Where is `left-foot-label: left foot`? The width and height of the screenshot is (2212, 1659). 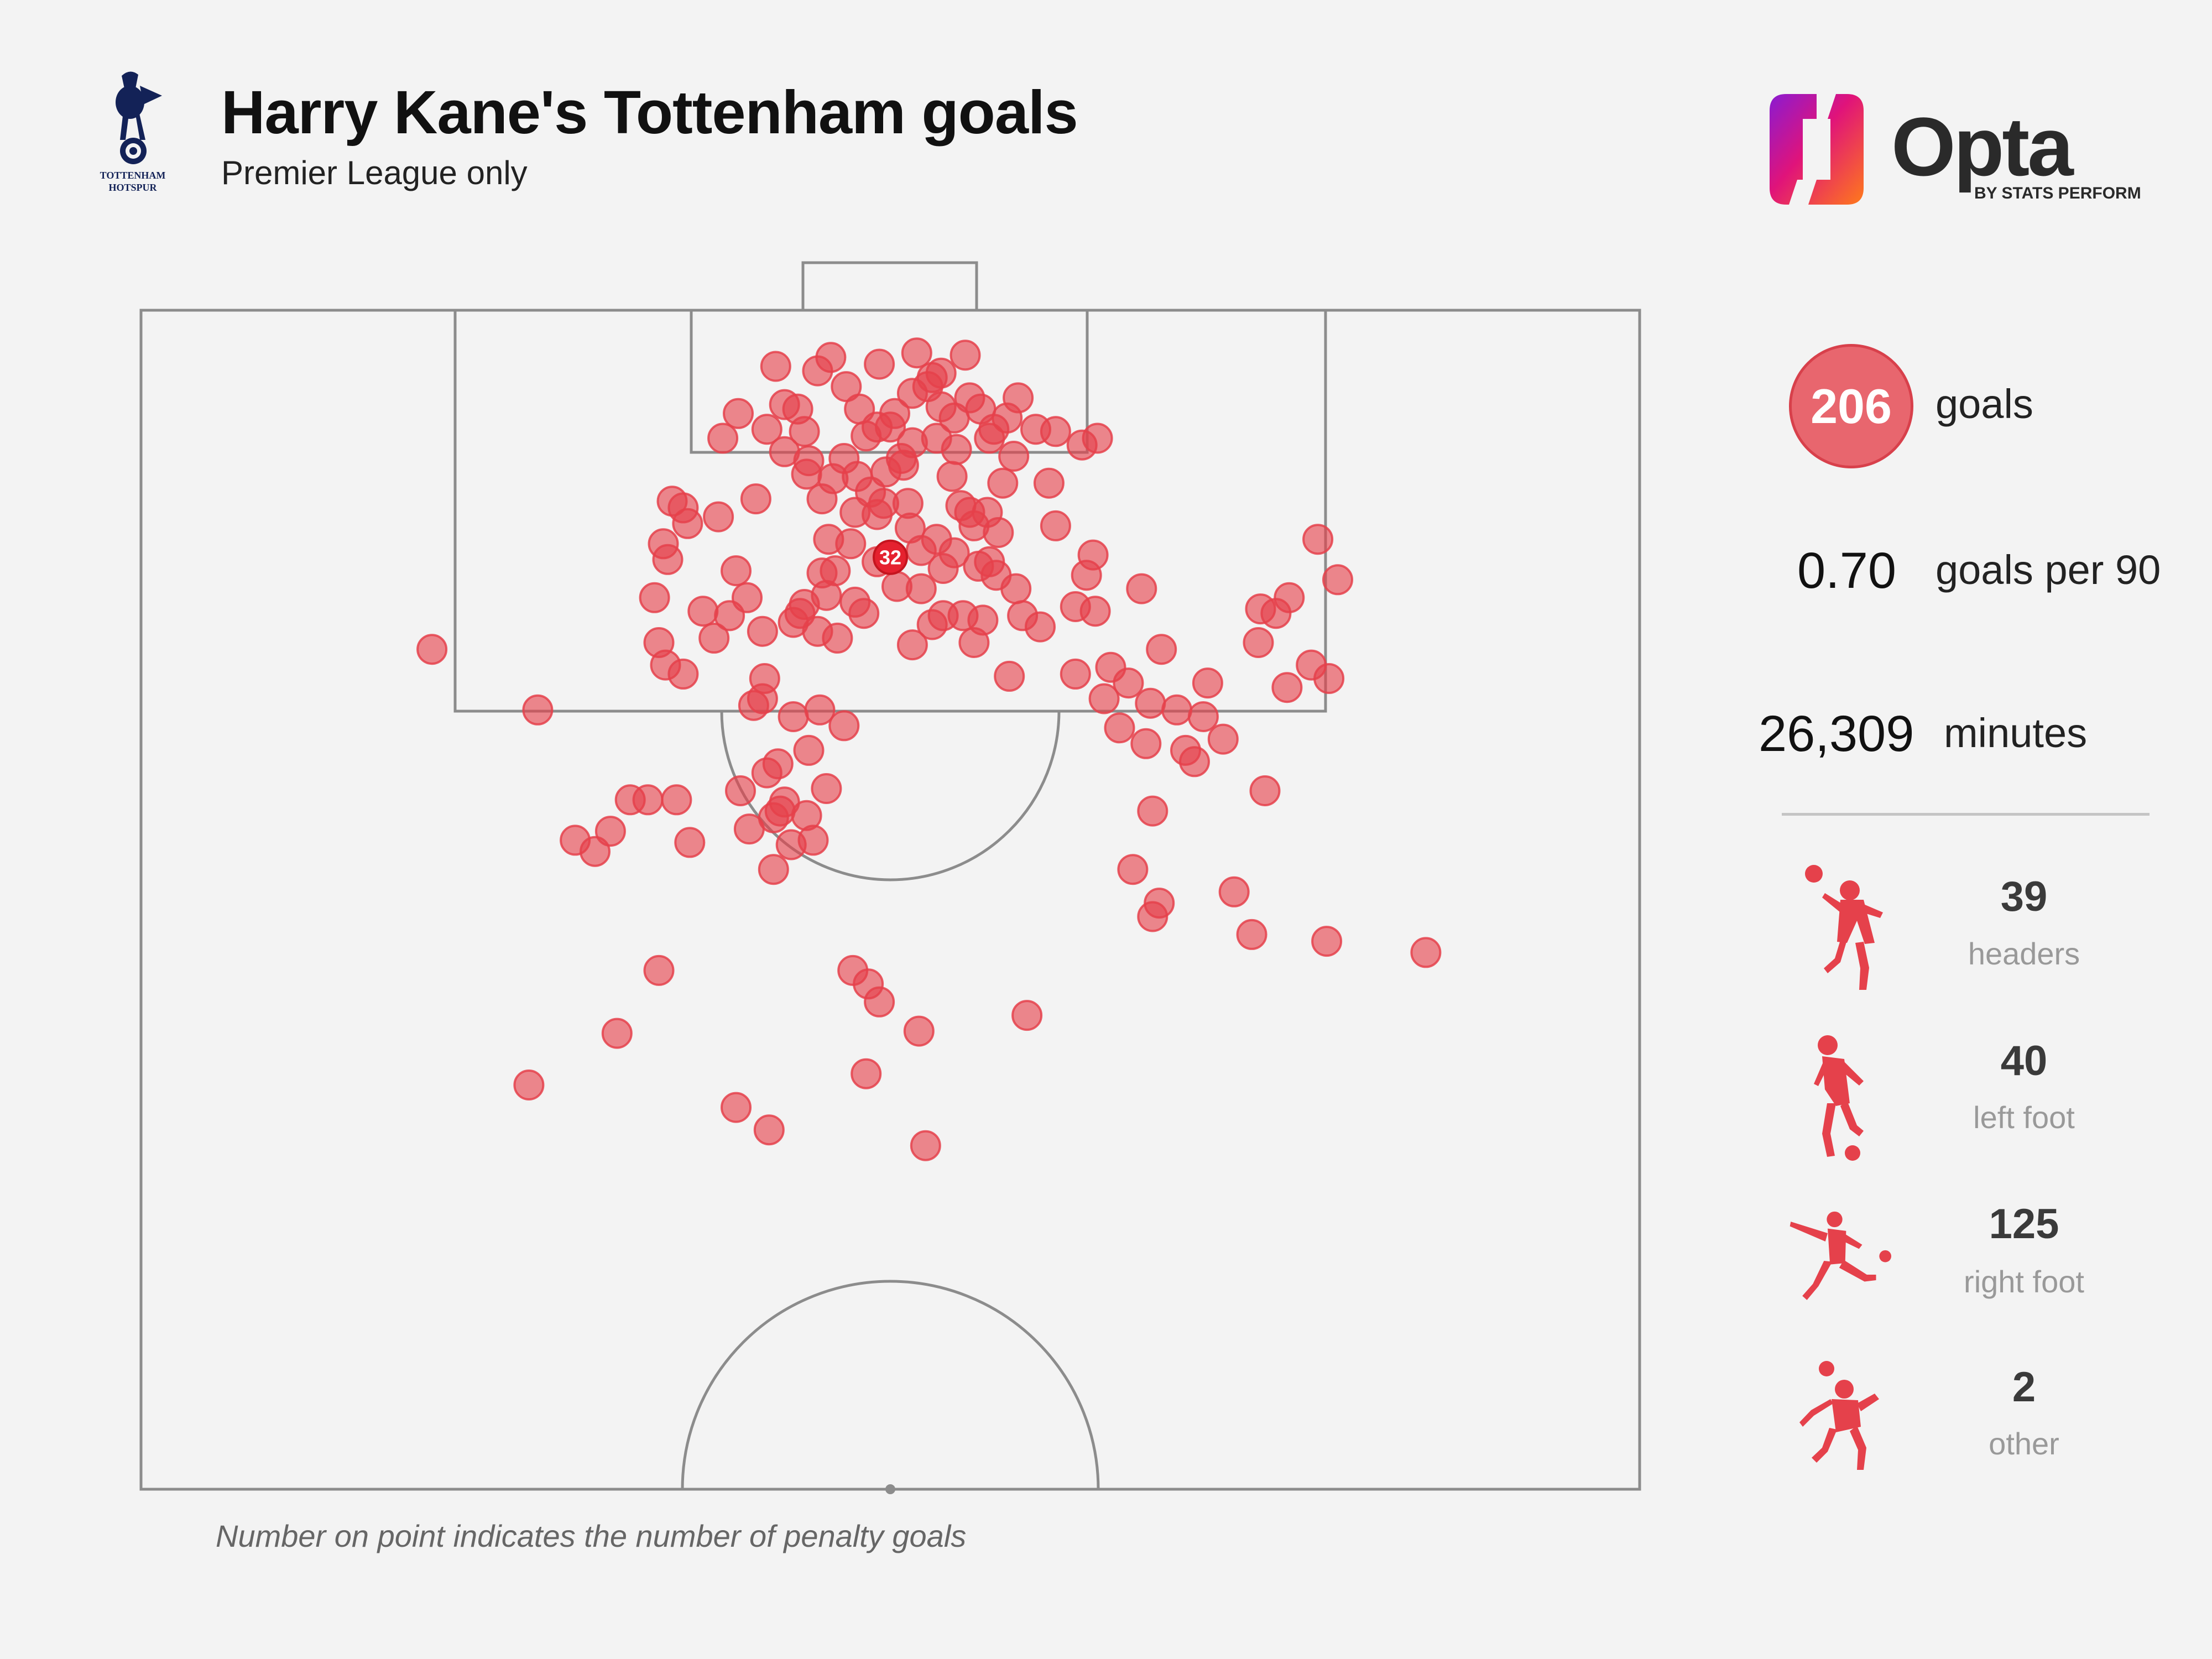 left-foot-label: left foot is located at coordinates (2024, 1118).